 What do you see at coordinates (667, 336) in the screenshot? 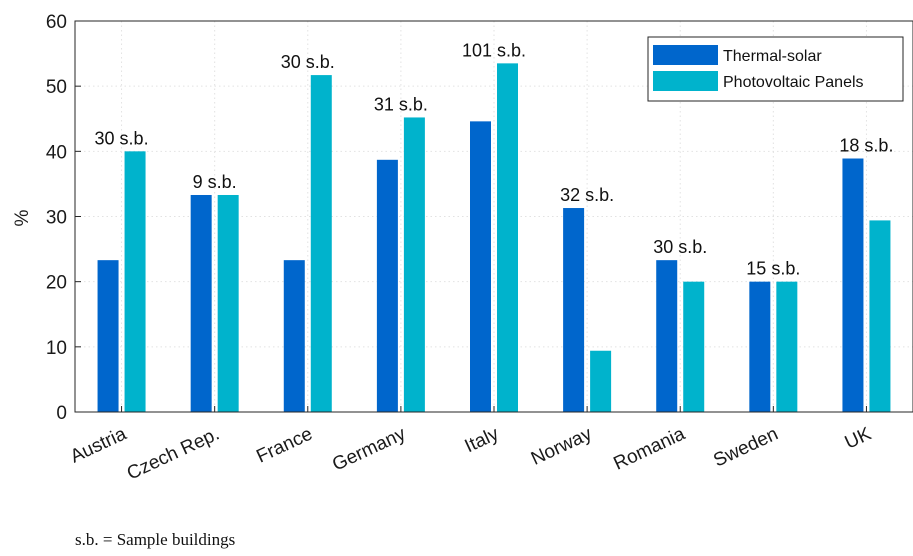
I see `bar-thermal-solar-romania` at bounding box center [667, 336].